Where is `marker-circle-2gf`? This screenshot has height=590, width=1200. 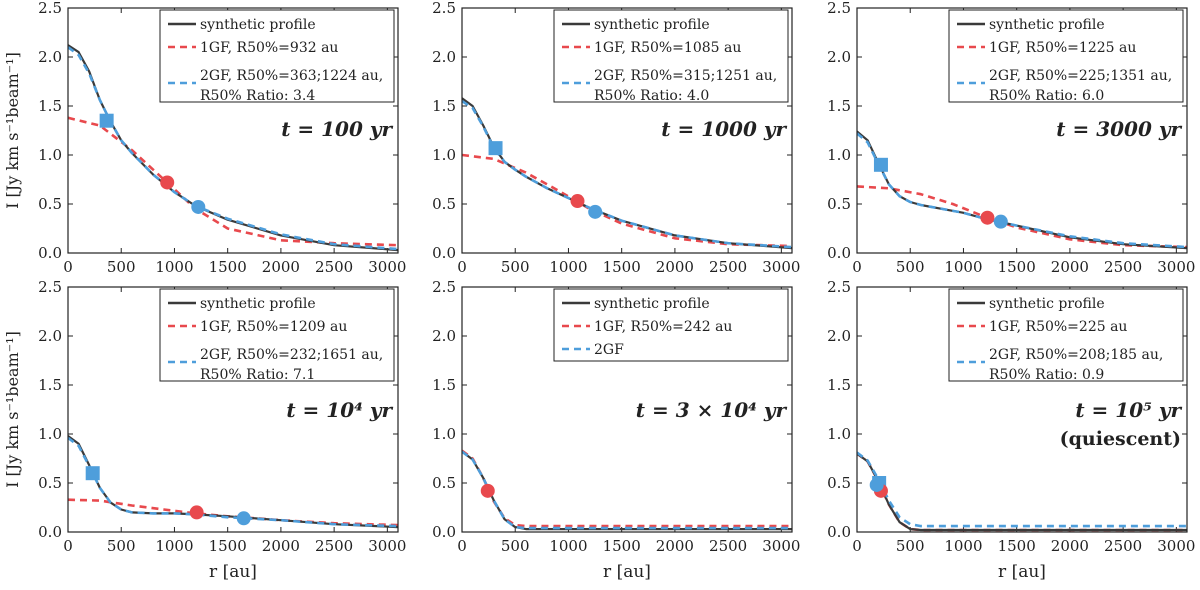 marker-circle-2gf is located at coordinates (1000, 221).